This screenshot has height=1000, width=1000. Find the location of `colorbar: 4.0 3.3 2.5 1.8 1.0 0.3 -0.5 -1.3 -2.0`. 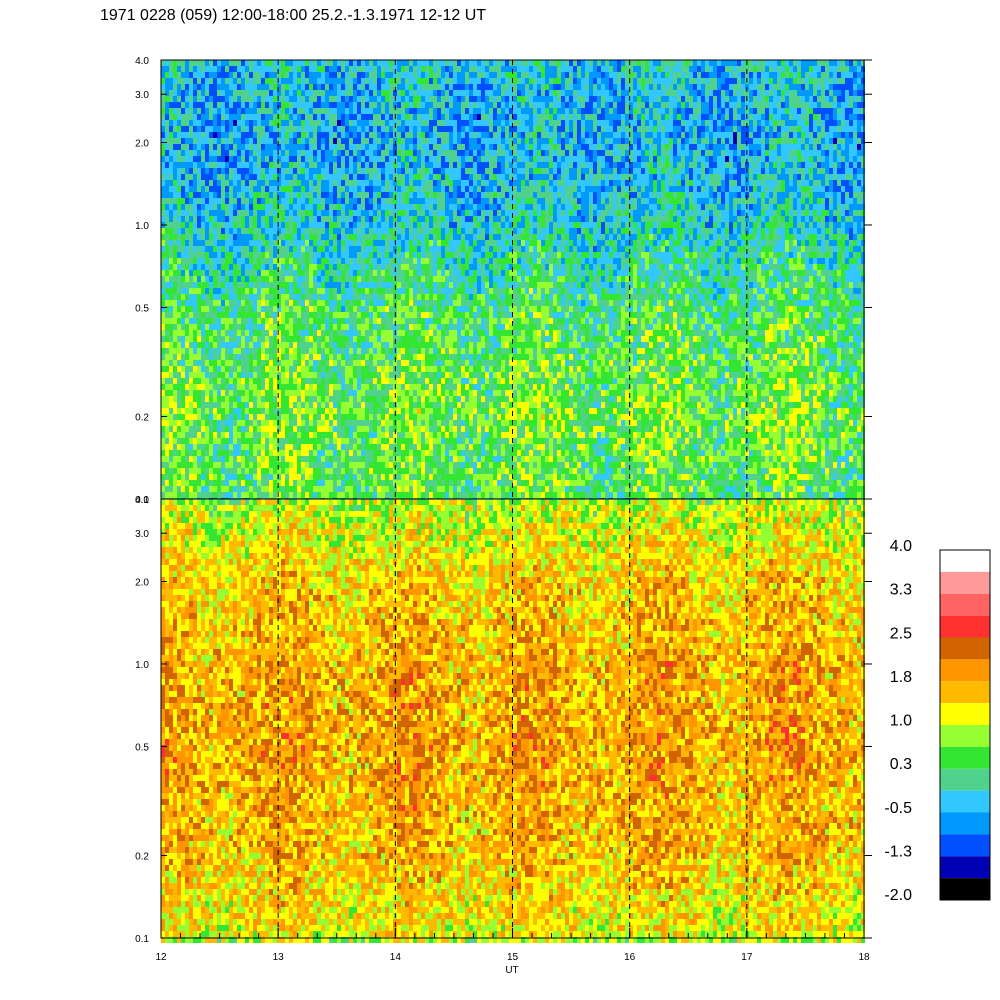

colorbar: 4.0 3.3 2.5 1.8 1.0 0.3 -0.5 -1.3 -2.0 is located at coordinates (937, 721).